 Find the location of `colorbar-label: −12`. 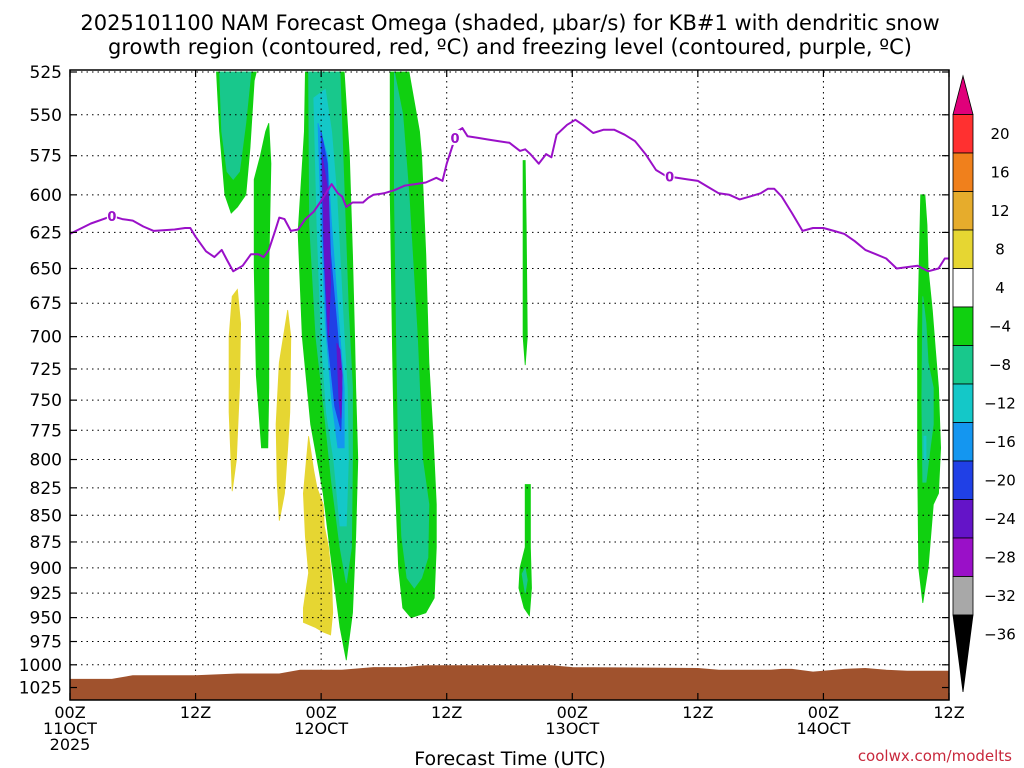

colorbar-label: −12 is located at coordinates (1000, 403).